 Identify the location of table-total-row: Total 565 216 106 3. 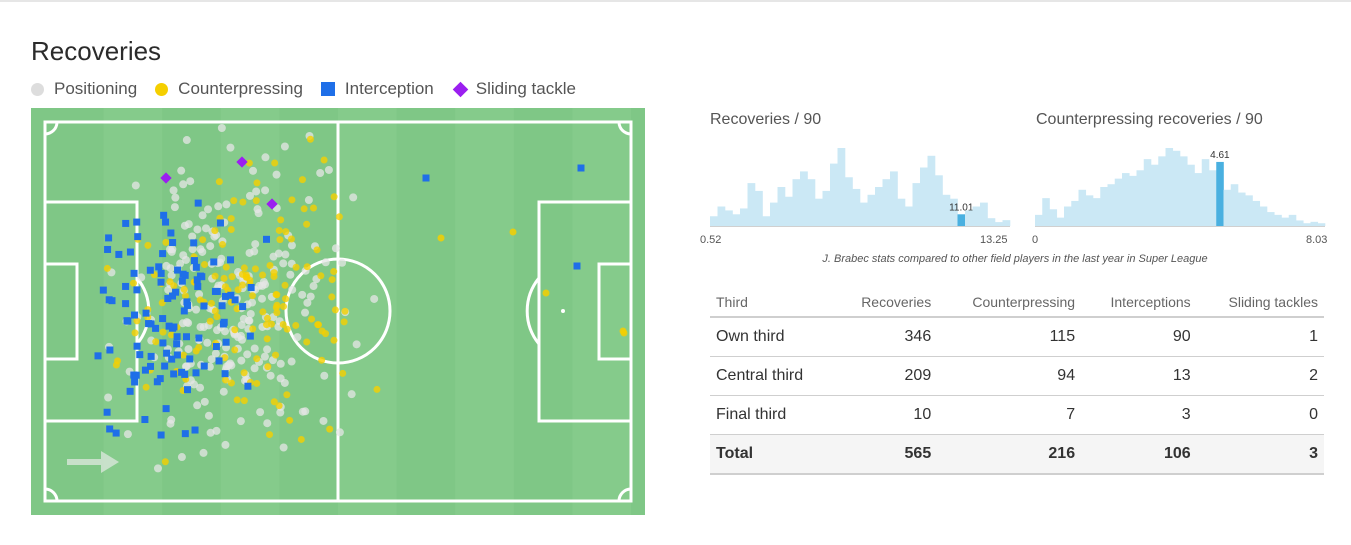
(1017, 454).